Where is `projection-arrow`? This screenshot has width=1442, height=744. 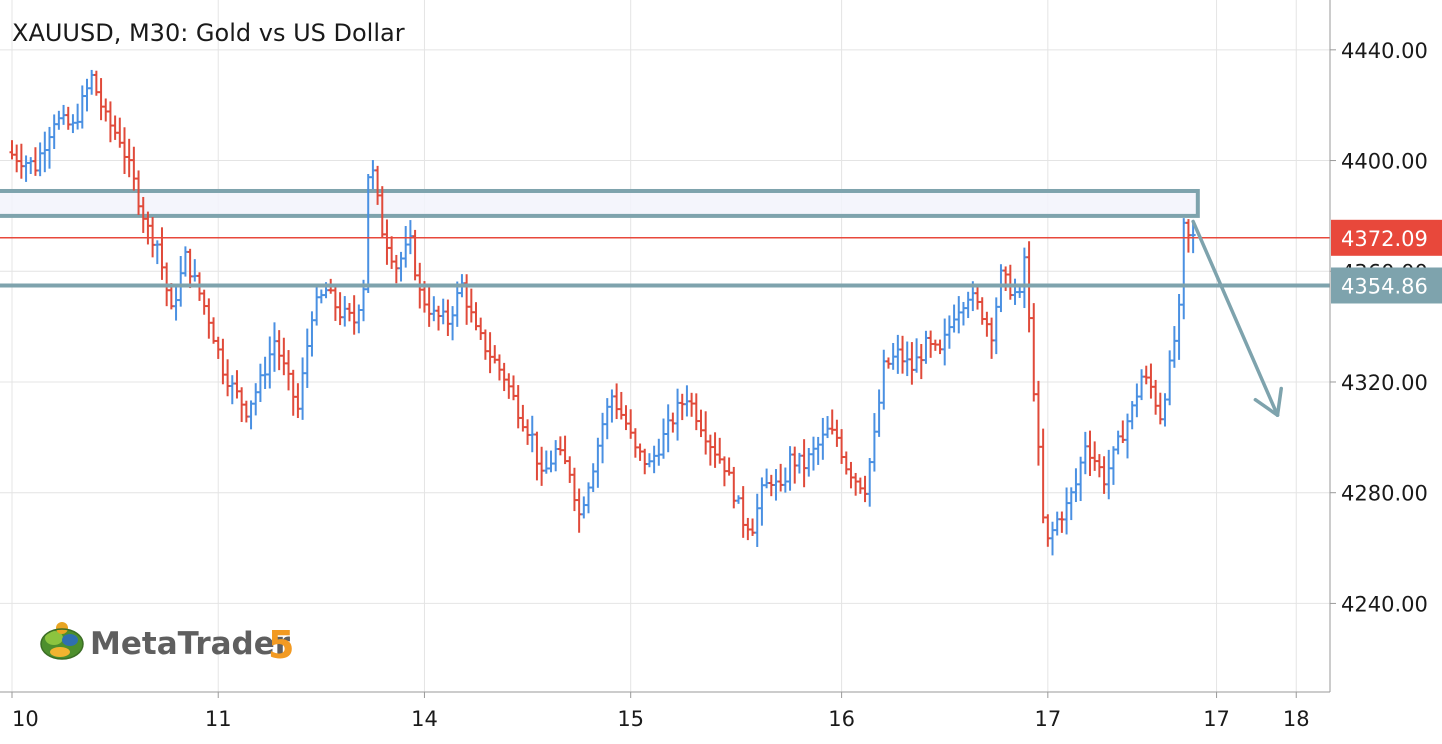 projection-arrow is located at coordinates (1237, 318).